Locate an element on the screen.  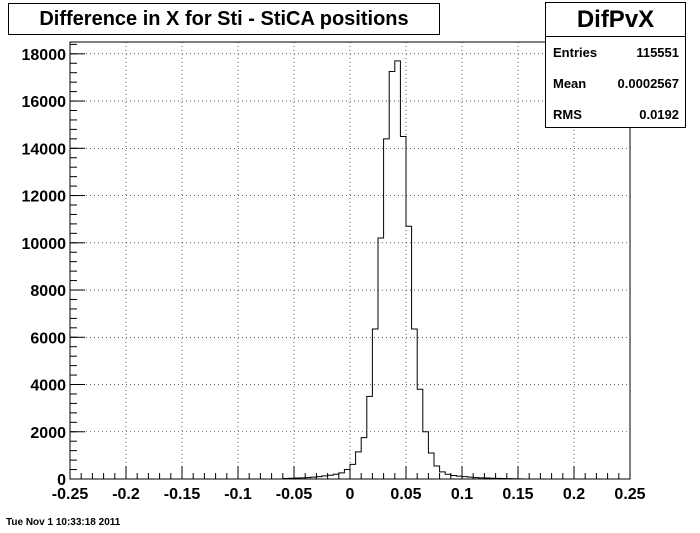
stats-row-mean: Mean 0.0002567 is located at coordinates (615, 83).